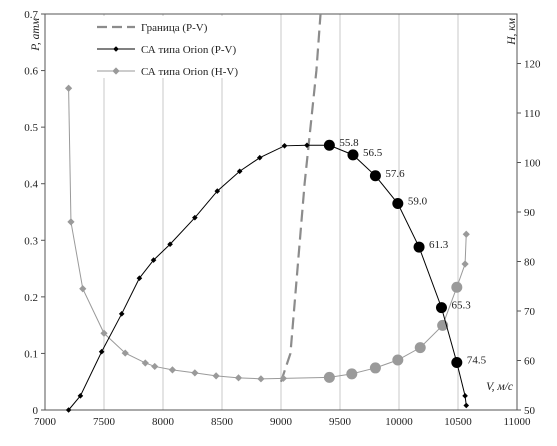  Describe the element at coordinates (530, 312) in the screenshot. I see `y-right-tick-label: 70` at that location.